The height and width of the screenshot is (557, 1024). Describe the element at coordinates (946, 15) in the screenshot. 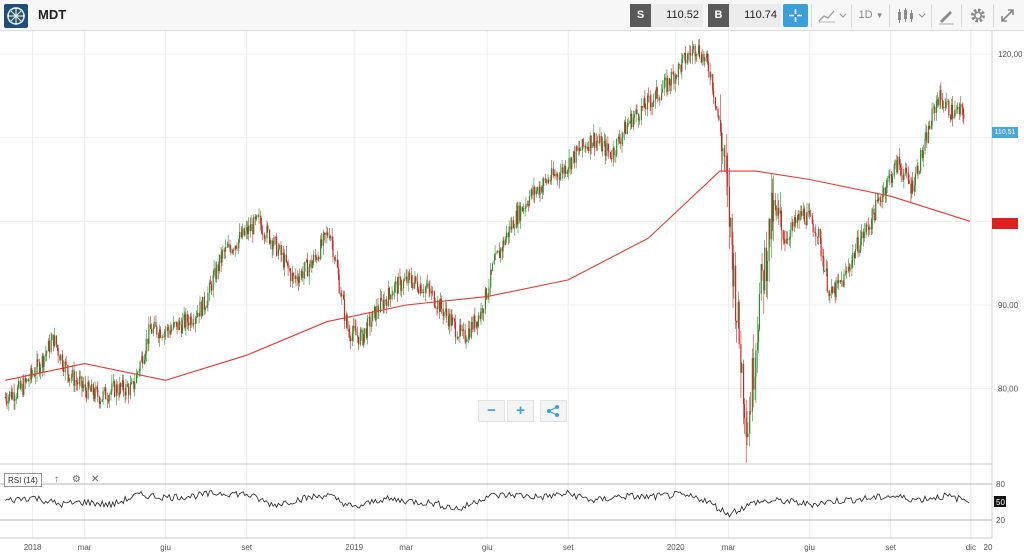

I see `draw-button` at that location.